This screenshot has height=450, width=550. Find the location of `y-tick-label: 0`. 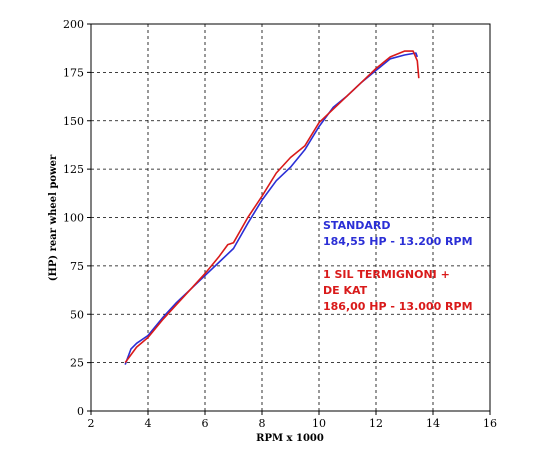

y-tick-label: 0 is located at coordinates (80, 411).